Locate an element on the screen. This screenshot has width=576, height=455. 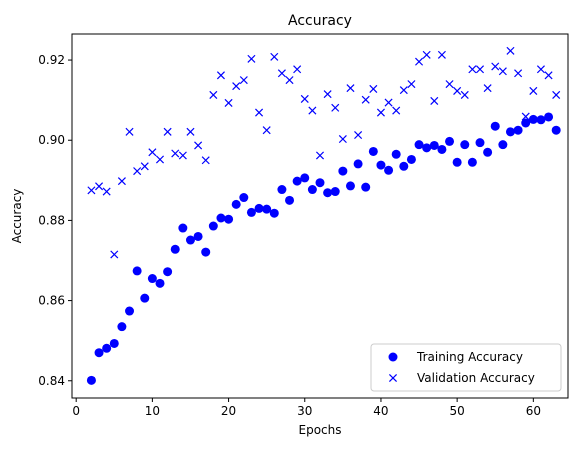
y-tick-label: 0.90 is located at coordinates (51, 140).